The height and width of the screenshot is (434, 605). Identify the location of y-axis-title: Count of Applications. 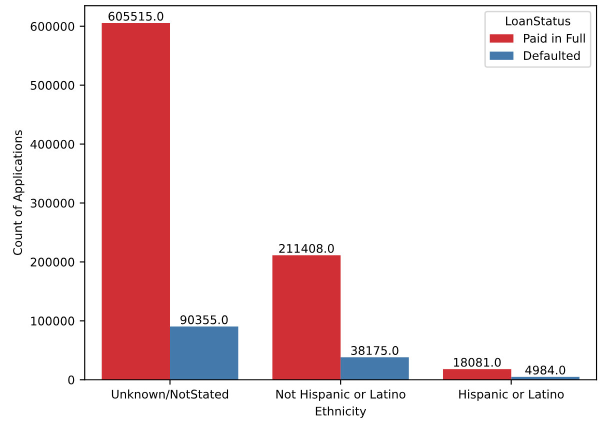
(18, 193).